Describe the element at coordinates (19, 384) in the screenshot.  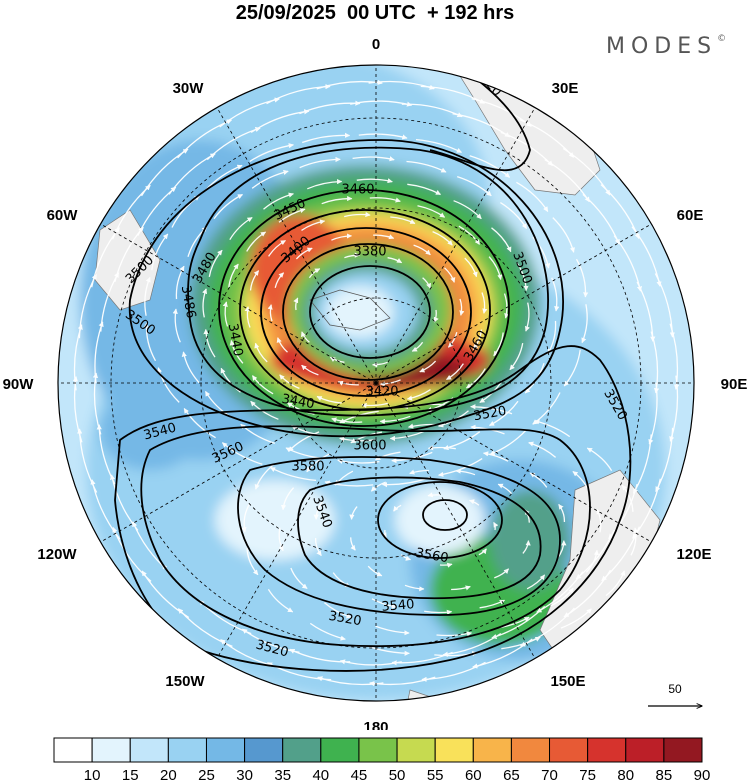
I see `lon-label-90w: 90W` at that location.